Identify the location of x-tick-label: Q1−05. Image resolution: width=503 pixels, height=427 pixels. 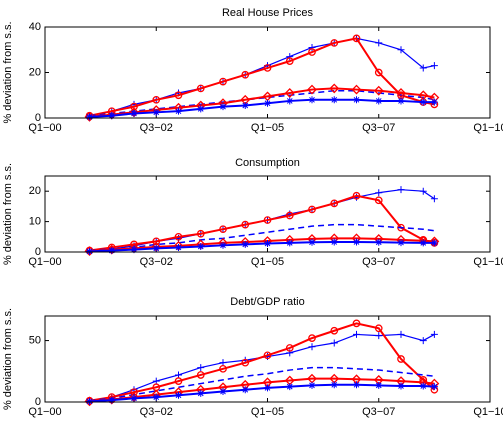
(267, 262).